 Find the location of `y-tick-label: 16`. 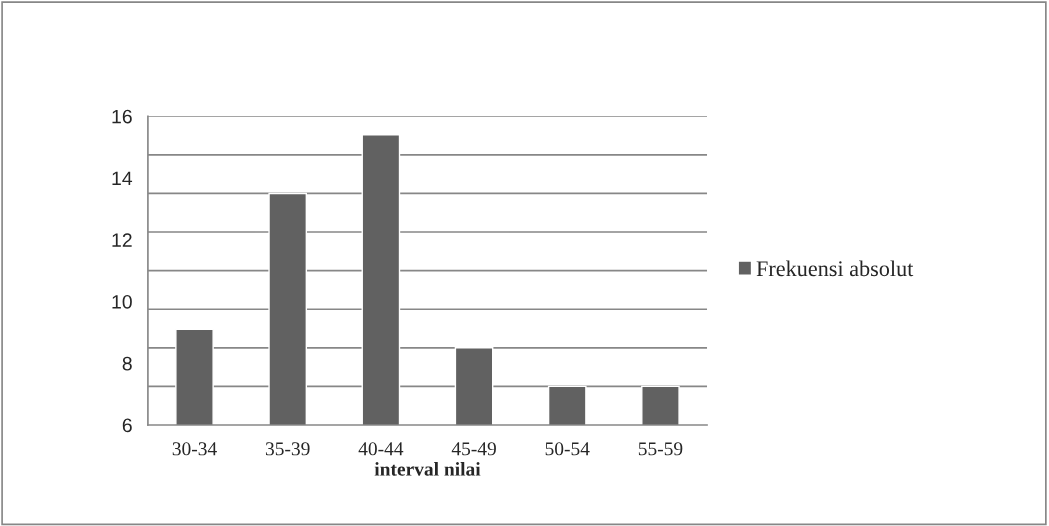

y-tick-label: 16 is located at coordinates (122, 116).